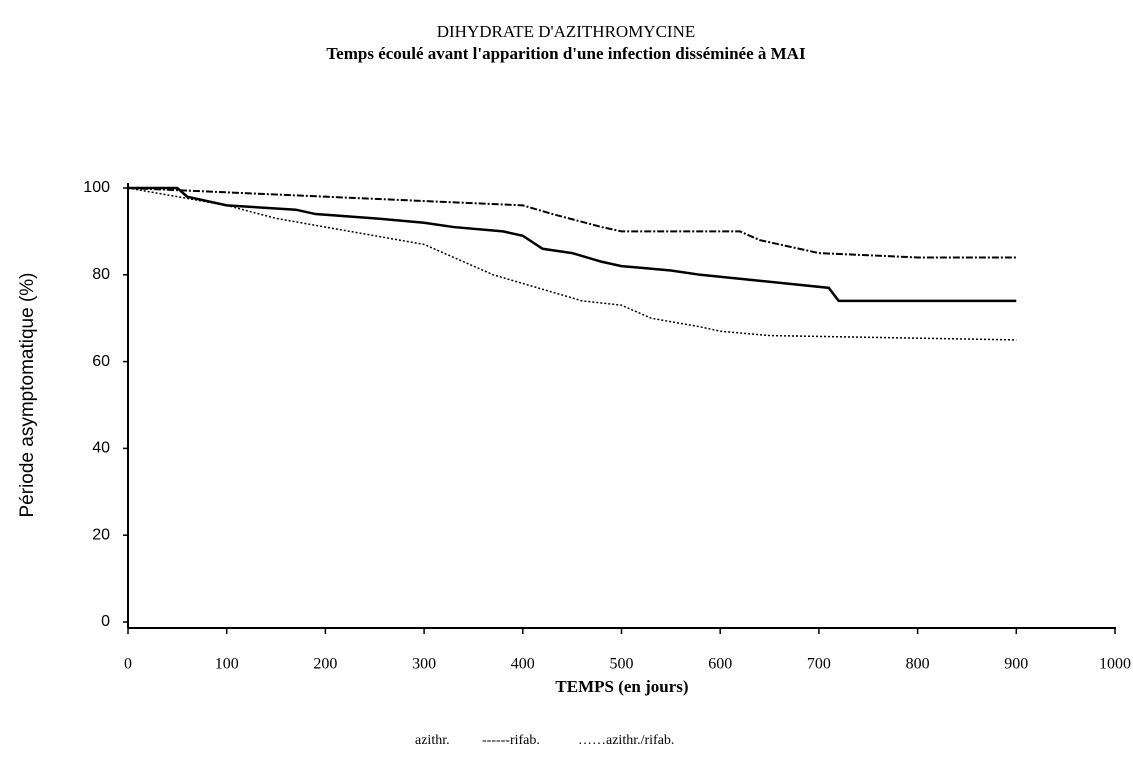 The image size is (1133, 769). I want to click on x-tick-label: 100, so click(227, 664).